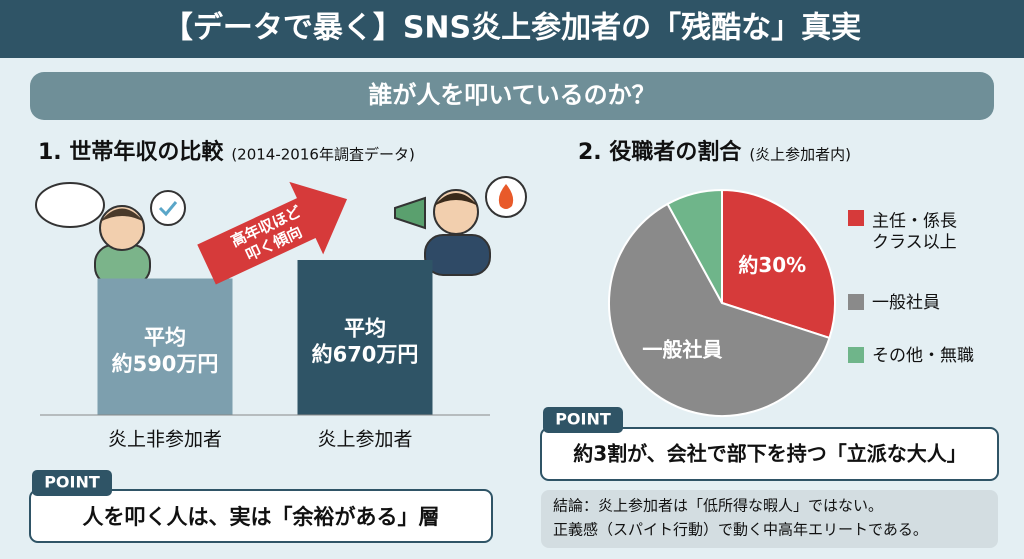  What do you see at coordinates (660, 152) in the screenshot?
I see `chart-title: 2. 役職者の割合` at bounding box center [660, 152].